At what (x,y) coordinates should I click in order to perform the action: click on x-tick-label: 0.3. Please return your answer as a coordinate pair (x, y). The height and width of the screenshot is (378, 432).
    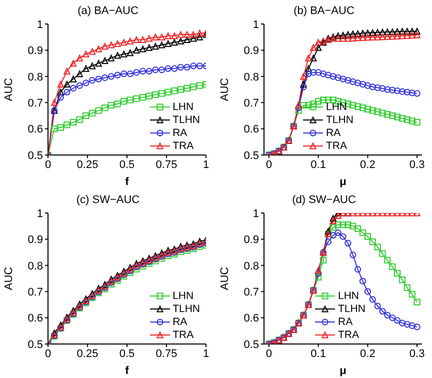
    Looking at the image, I should click on (417, 164).